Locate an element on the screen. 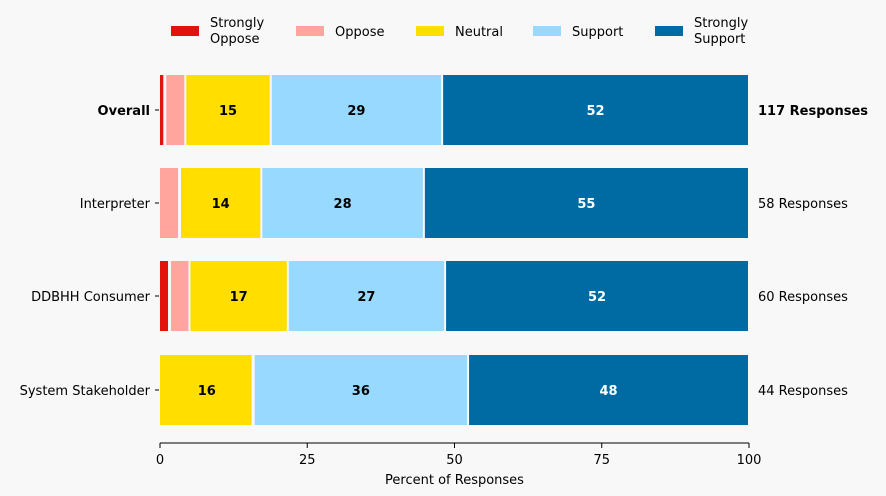 This screenshot has width=886, height=496. x-axis: 0 25 50 75 100 Percent of Responses is located at coordinates (459, 465).